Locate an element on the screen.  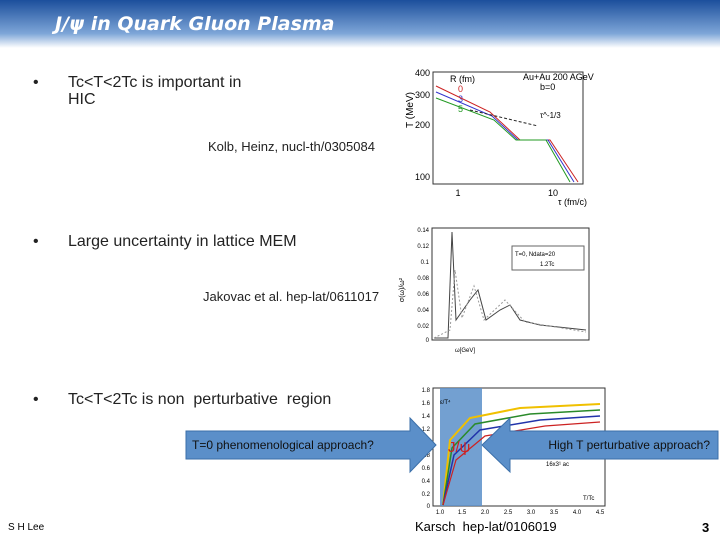
tick: 1 is located at coordinates (457, 193).